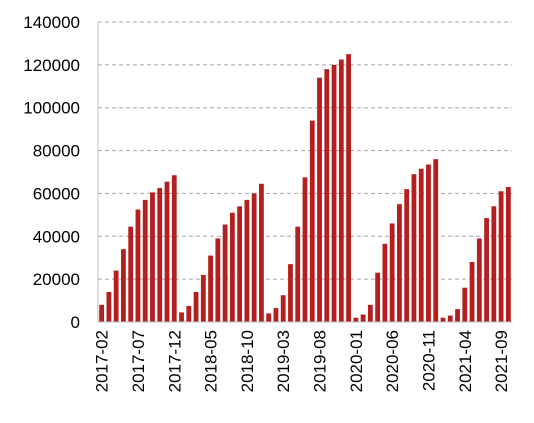  I want to click on x-tick-label: 2020-11, so click(428, 360).